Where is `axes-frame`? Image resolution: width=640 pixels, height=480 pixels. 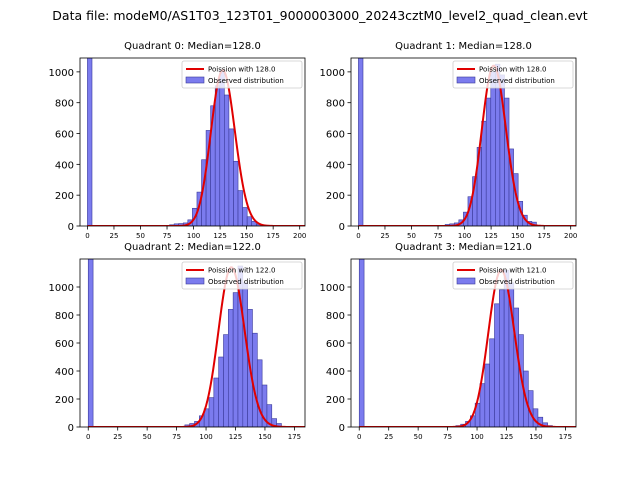
axes-frame is located at coordinates (463, 142).